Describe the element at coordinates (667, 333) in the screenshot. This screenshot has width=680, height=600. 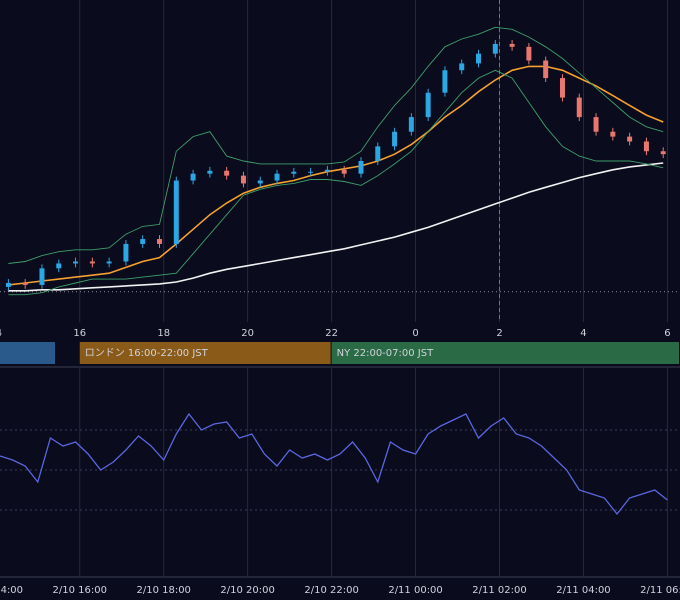
I see `x-tick-label: 6` at that location.